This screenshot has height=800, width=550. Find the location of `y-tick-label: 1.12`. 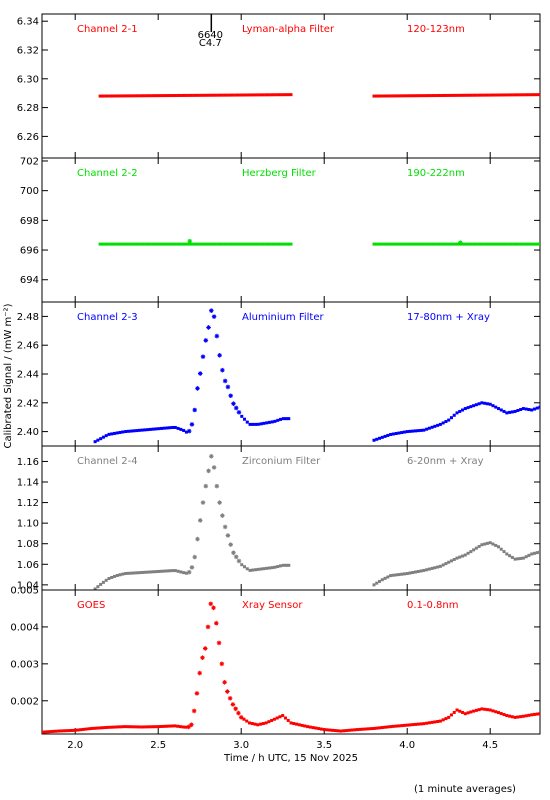

y-tick-label: 1.12 is located at coordinates (28, 503).